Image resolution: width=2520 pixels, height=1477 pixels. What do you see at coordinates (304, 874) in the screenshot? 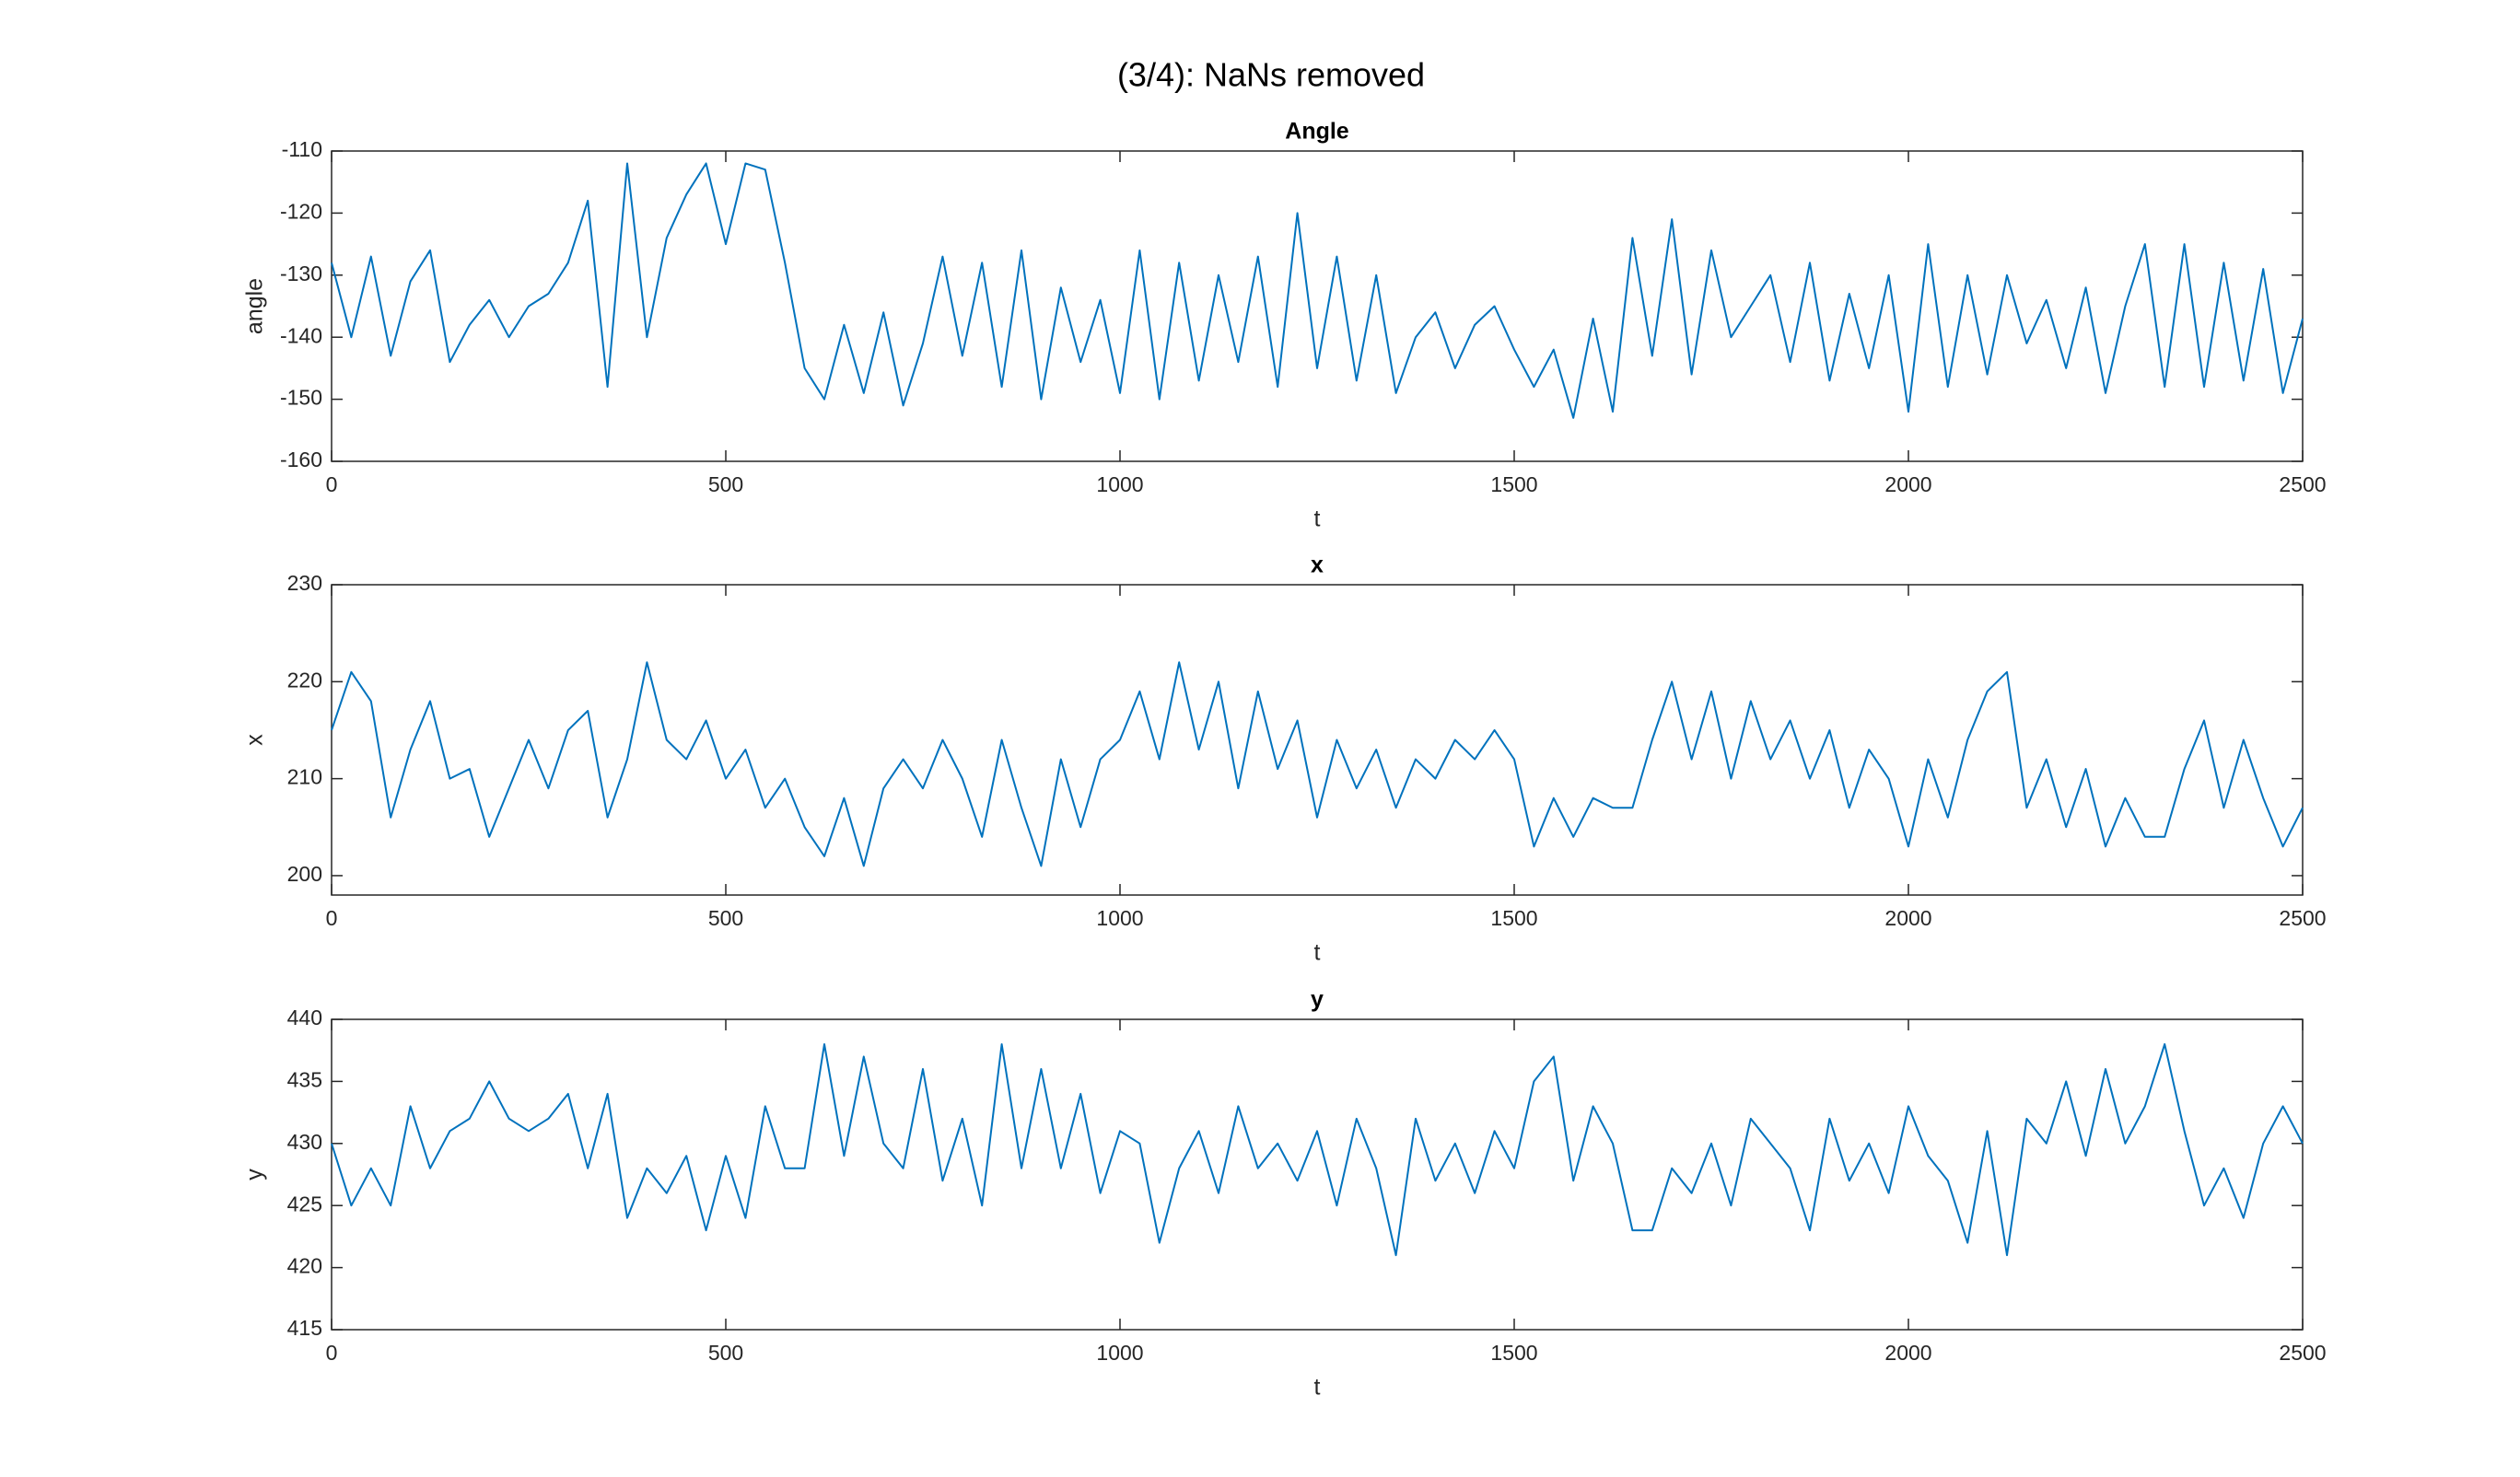
I see `y-tick-label: 200` at bounding box center [304, 874].